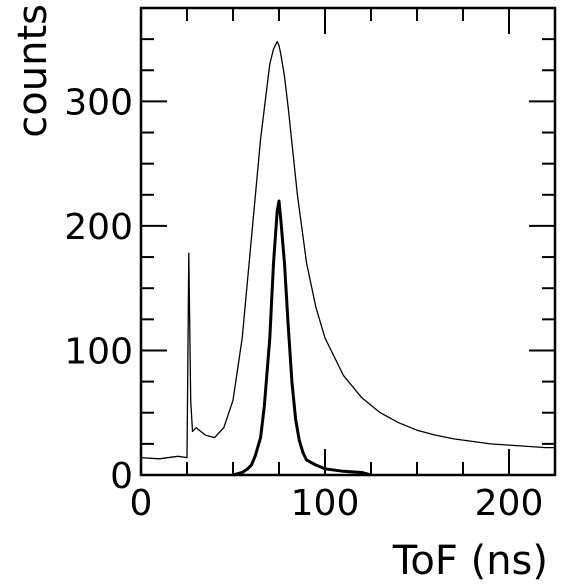  What do you see at coordinates (470, 561) in the screenshot?
I see `x-axis-label: ToF (ns)` at bounding box center [470, 561].